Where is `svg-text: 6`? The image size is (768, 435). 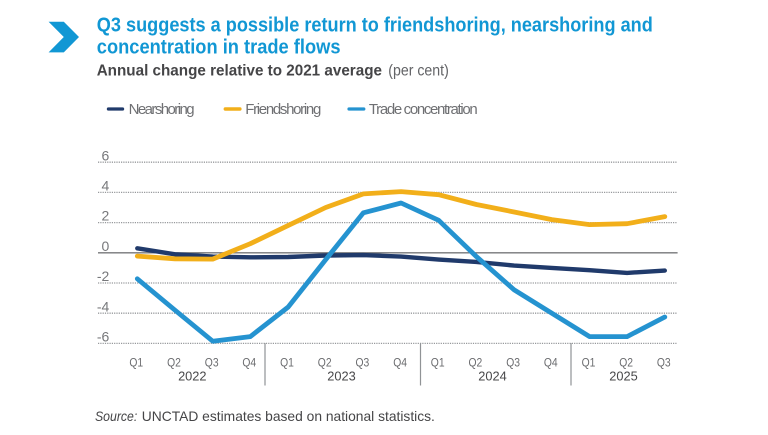 svg-text: 6 is located at coordinates (106, 155).